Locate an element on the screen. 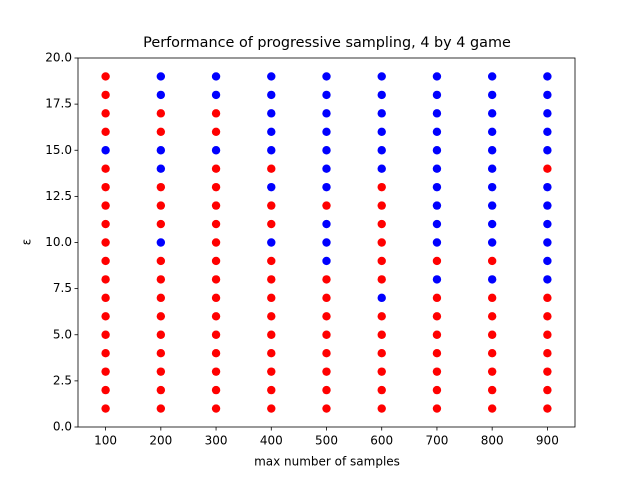  y-tick-label: 17.5 is located at coordinates (58, 104).